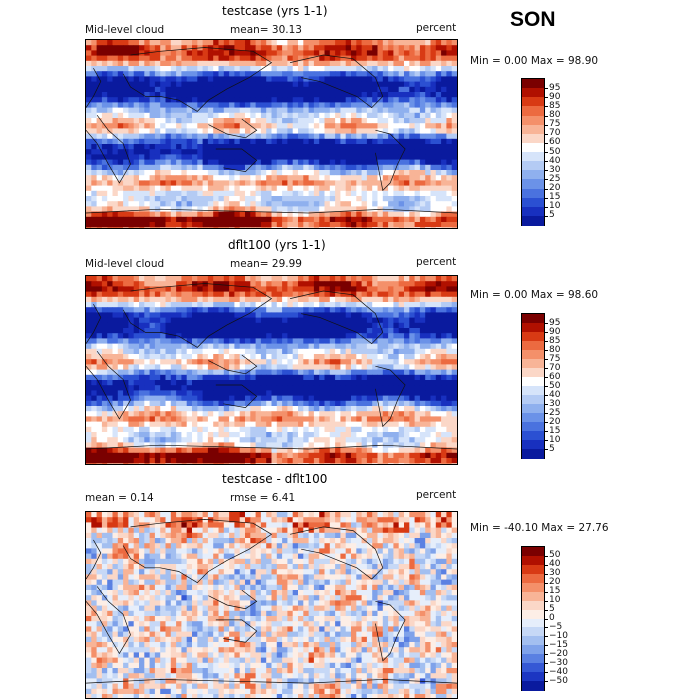 The width and height of the screenshot is (700, 700). I want to click on mean-label: mean= 29.99, so click(266, 264).